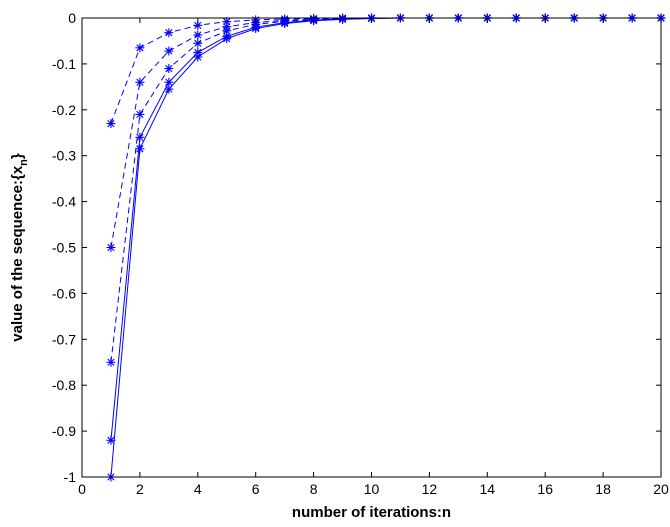 The height and width of the screenshot is (527, 670). What do you see at coordinates (64, 64) in the screenshot?
I see `y-tick-label: -0.1` at bounding box center [64, 64].